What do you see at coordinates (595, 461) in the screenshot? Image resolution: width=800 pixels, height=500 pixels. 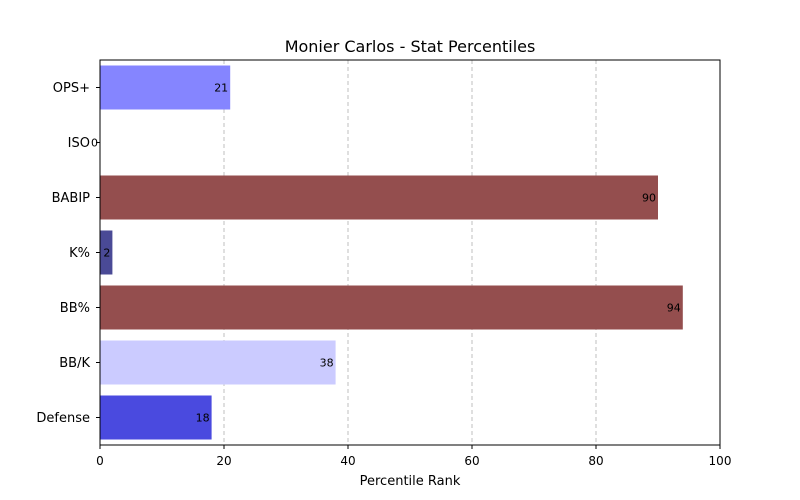 I see `x-tick-label: 80` at bounding box center [595, 461].